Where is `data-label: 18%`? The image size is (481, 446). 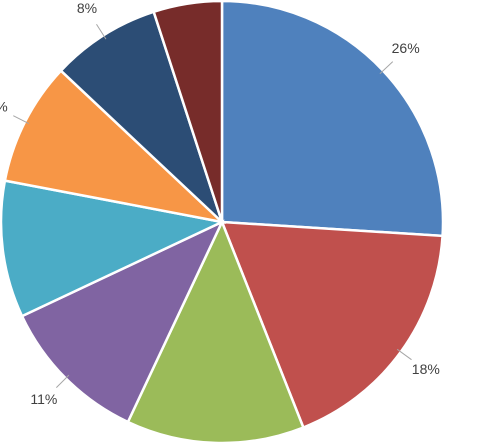 data-label: 18% is located at coordinates (426, 369).